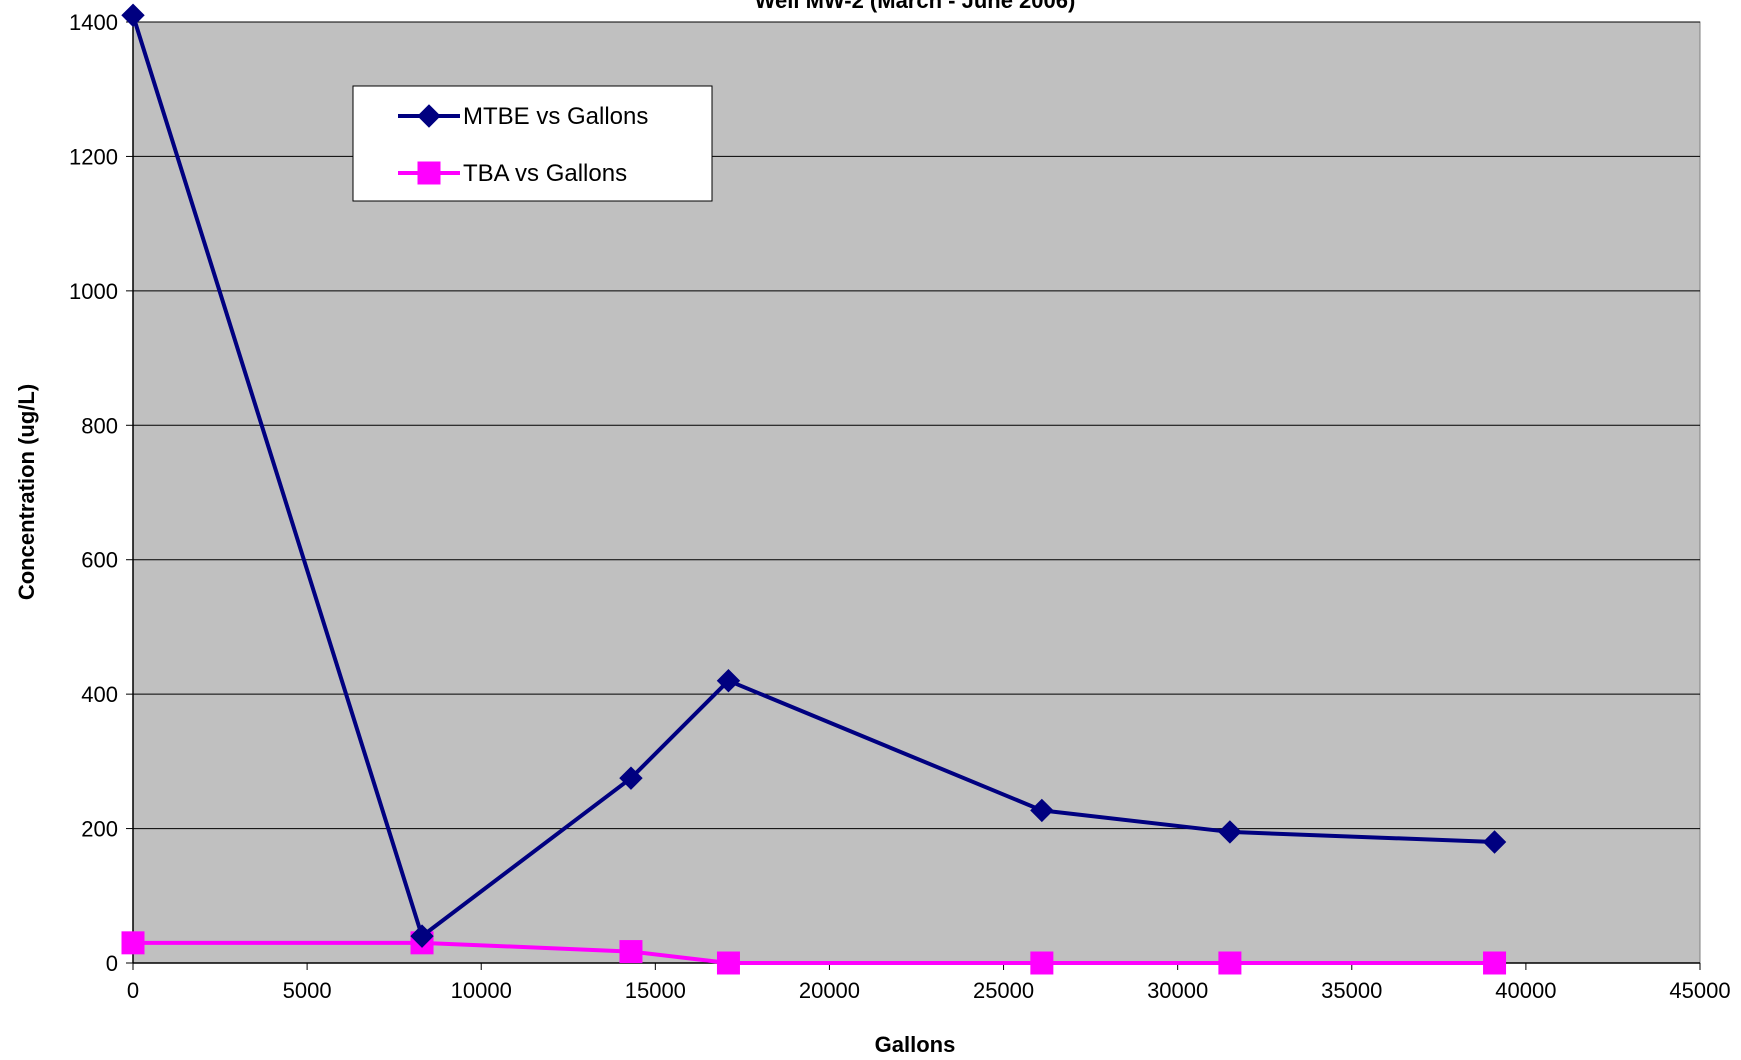  Describe the element at coordinates (112, 963) in the screenshot. I see `y-tick-label: 0` at that location.